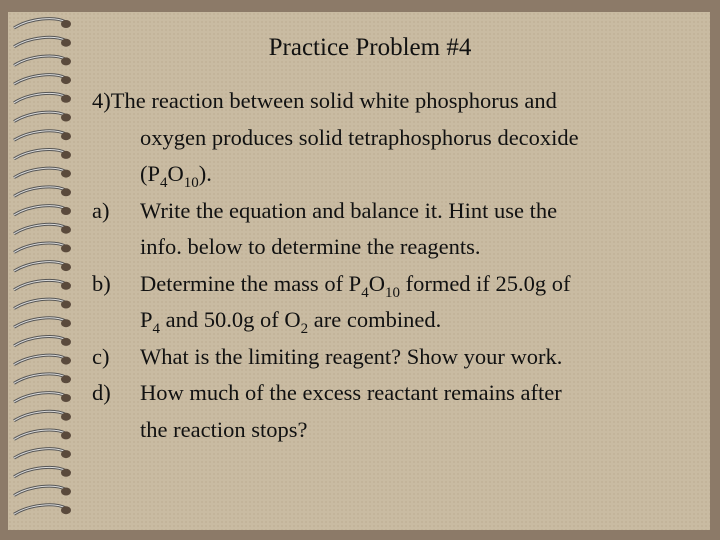 This screenshot has height=540, width=720. I want to click on part-line: P4 and 50.0g of O2 are combined., so click(291, 322).